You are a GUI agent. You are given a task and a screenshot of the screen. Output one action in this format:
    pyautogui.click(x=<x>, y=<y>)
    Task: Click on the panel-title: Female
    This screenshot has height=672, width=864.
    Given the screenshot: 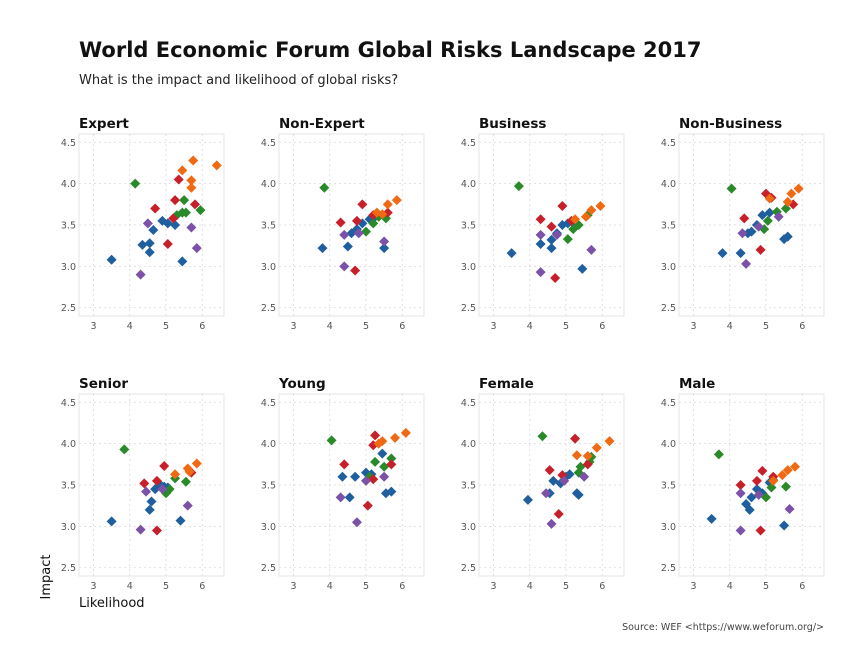 What is the action you would take?
    pyautogui.click(x=506, y=384)
    